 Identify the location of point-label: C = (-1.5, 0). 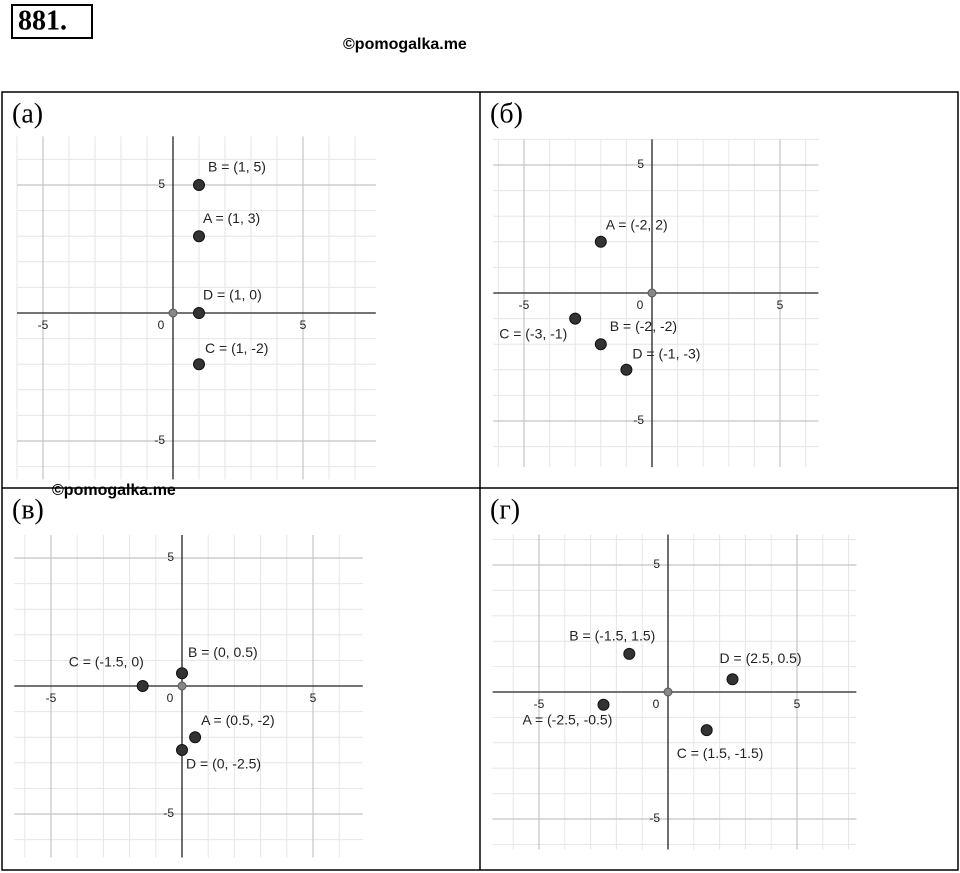
(106, 662).